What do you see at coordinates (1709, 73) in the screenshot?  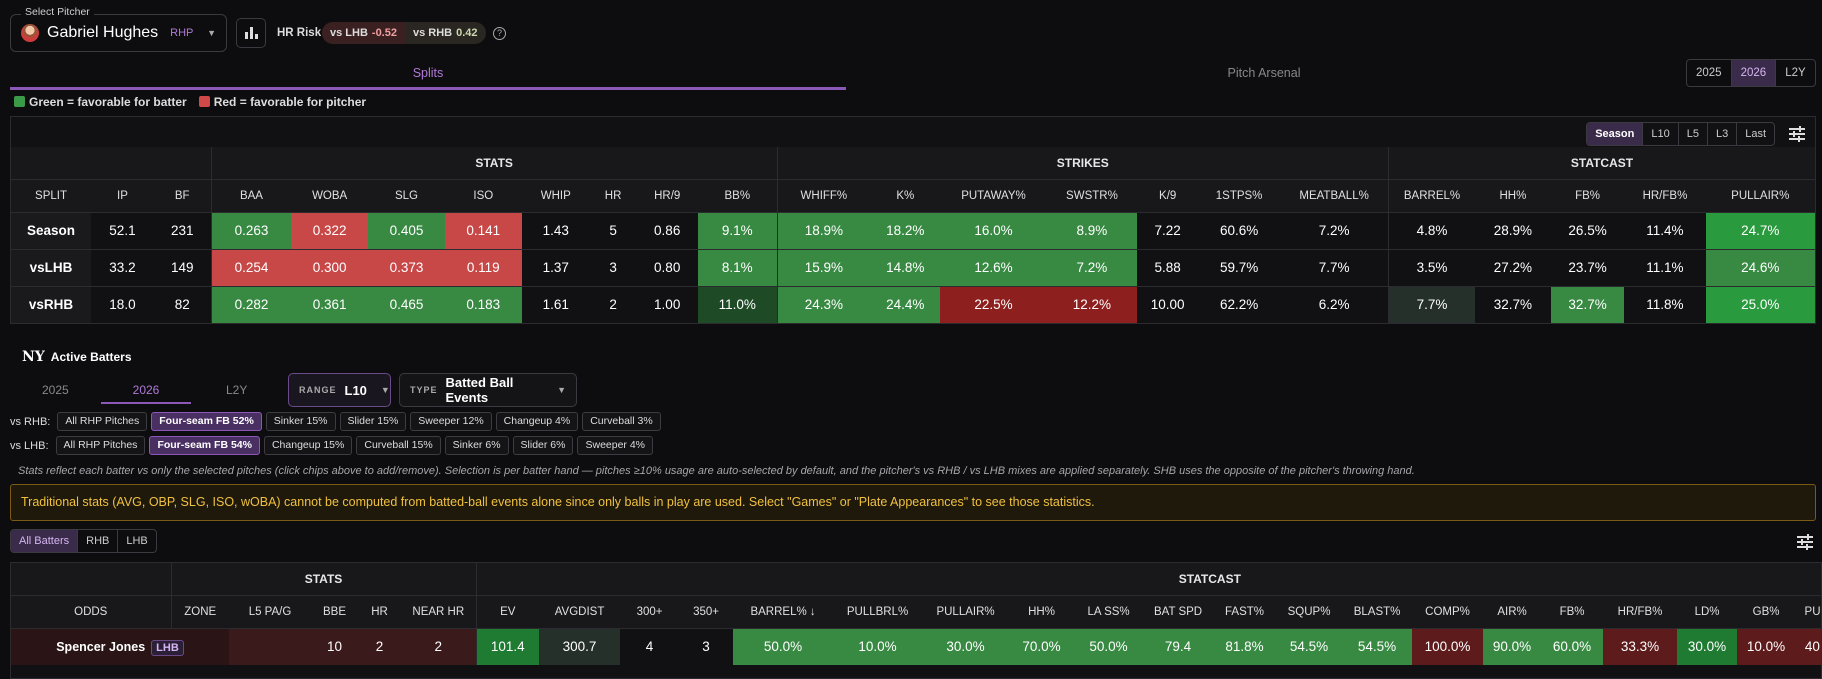 I see `year-2025: 2025` at bounding box center [1709, 73].